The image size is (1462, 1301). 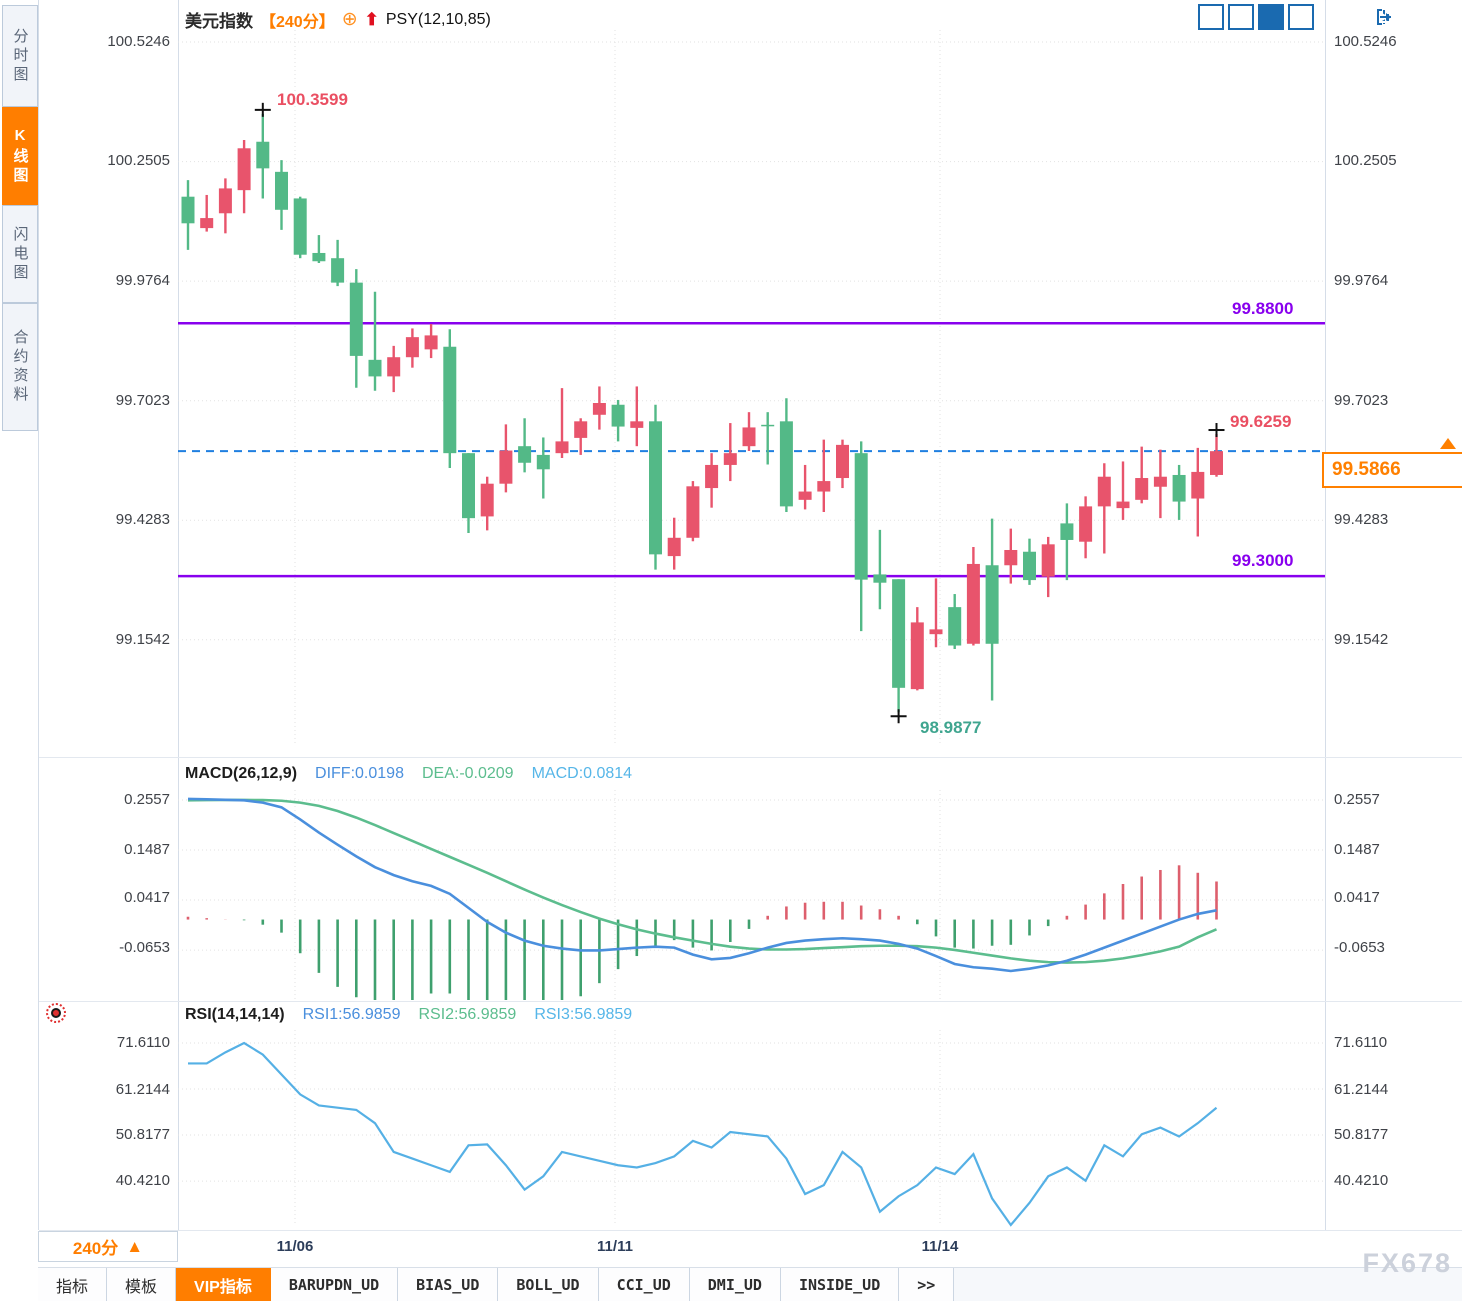 I want to click on symbol-title: 美元指数, so click(x=219, y=21).